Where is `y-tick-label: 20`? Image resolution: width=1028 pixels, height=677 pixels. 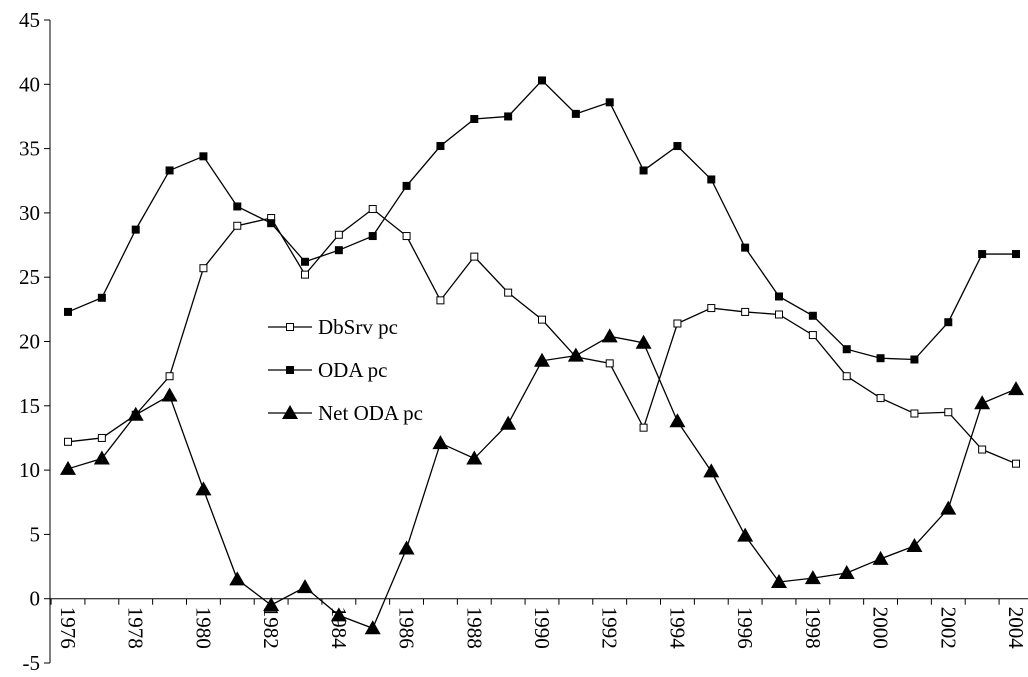 y-tick-label: 20 is located at coordinates (29, 342).